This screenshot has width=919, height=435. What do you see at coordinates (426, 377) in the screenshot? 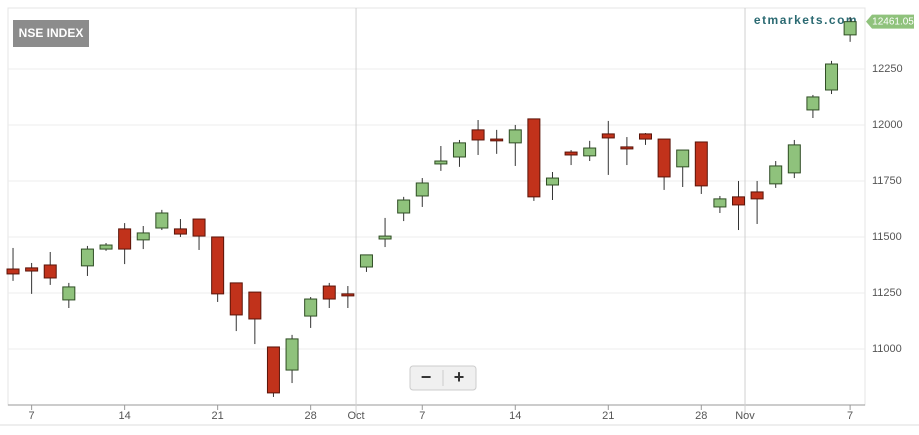
I see `zoom-out-button: −` at bounding box center [426, 377].